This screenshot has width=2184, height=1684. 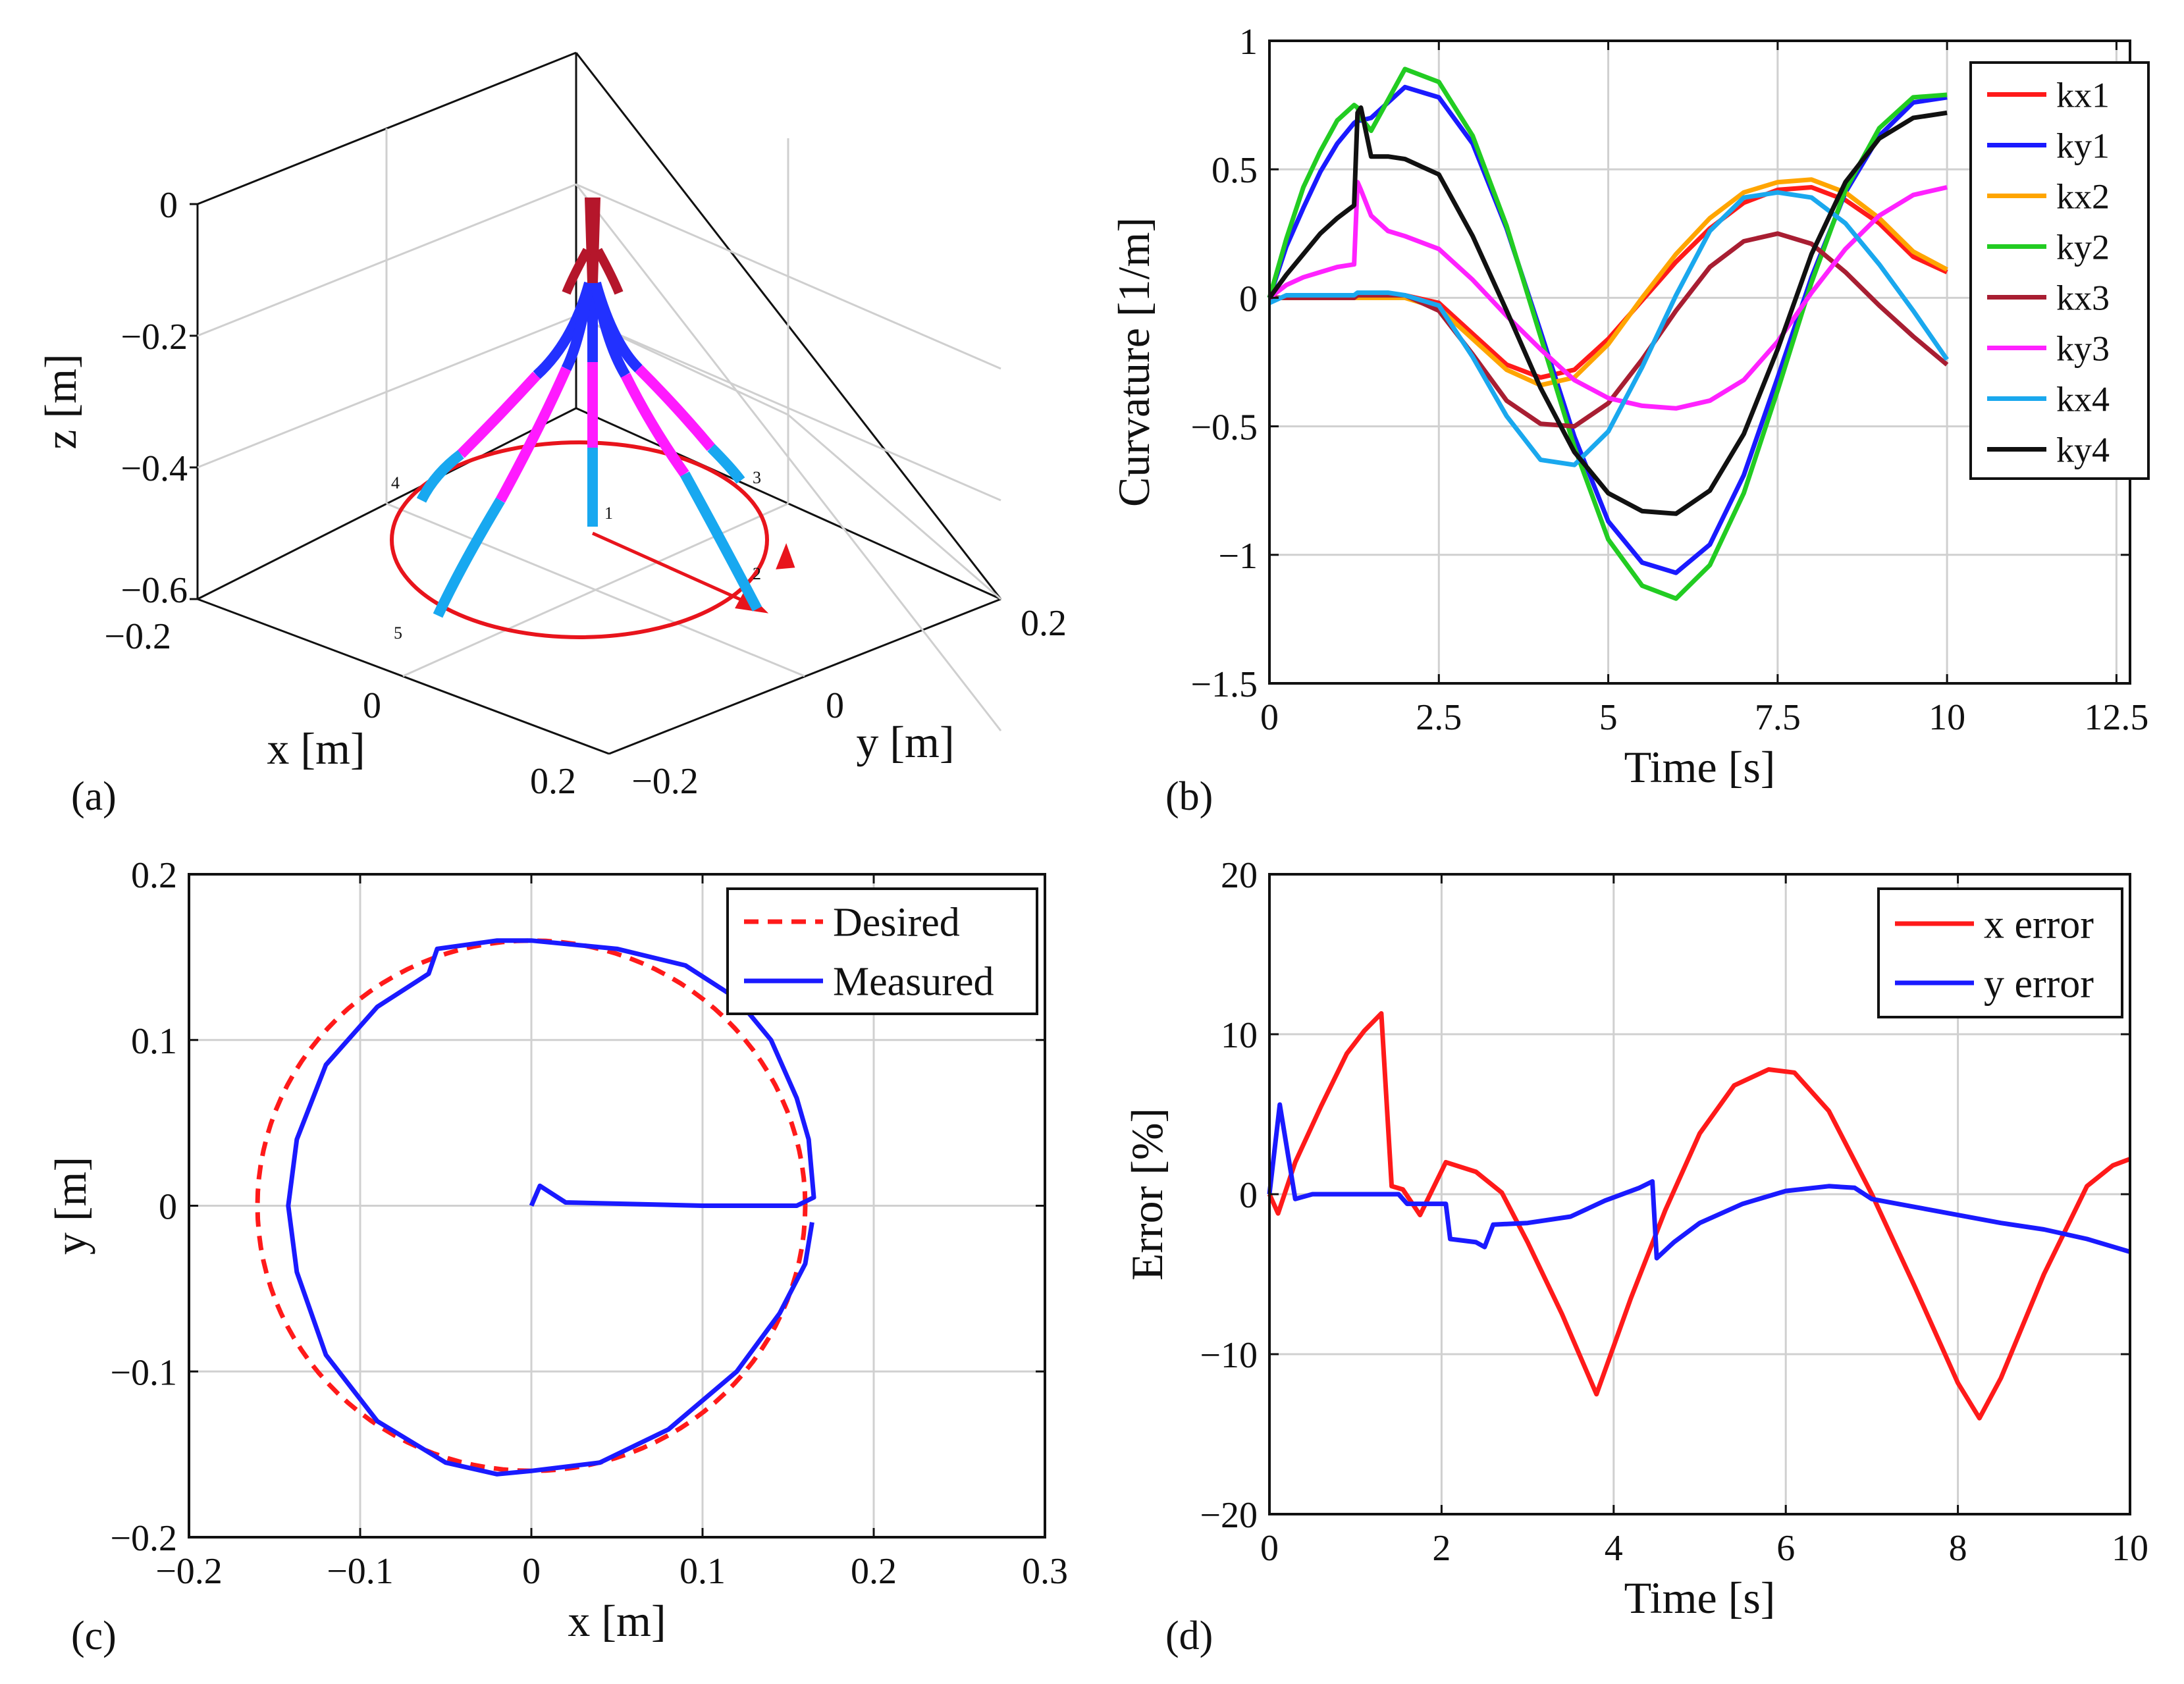 I want to click on chart-d-legend: x error y error, so click(x=2000, y=952).